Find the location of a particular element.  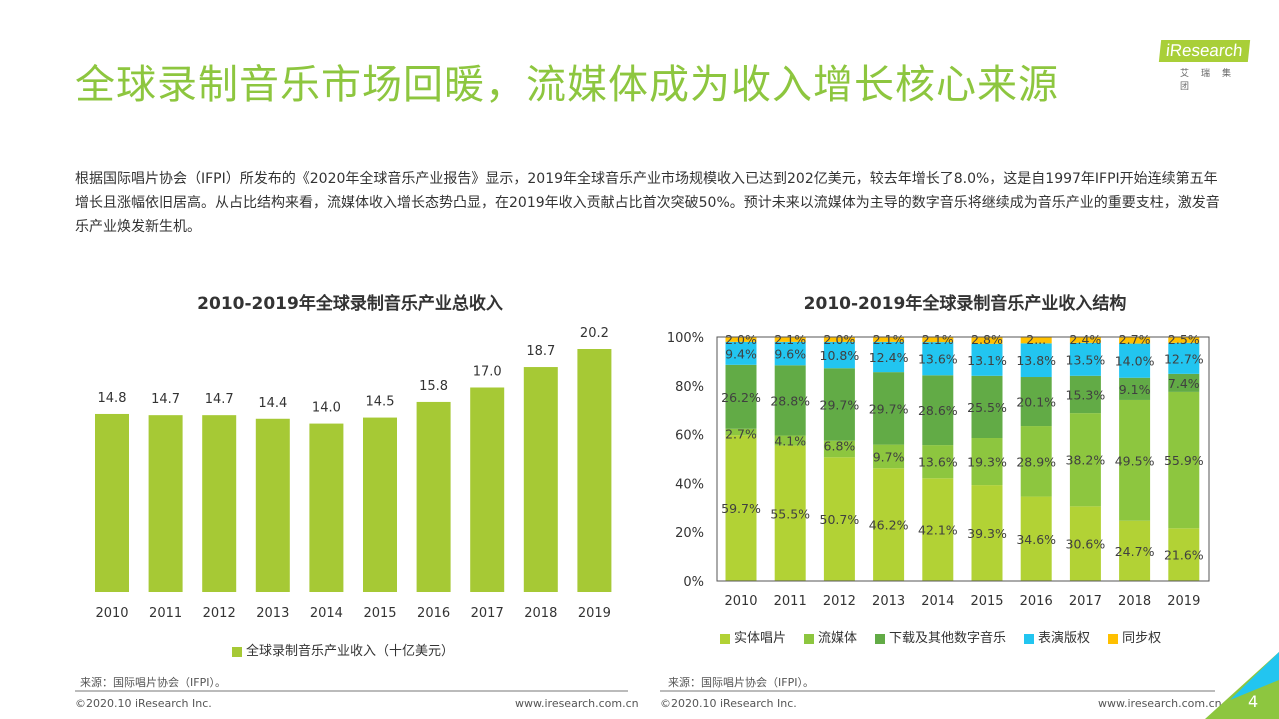

chart2-legend: 实体唱片 流媒体 下载及其他数字音乐 表演版权 同步权 is located at coordinates (940, 636).